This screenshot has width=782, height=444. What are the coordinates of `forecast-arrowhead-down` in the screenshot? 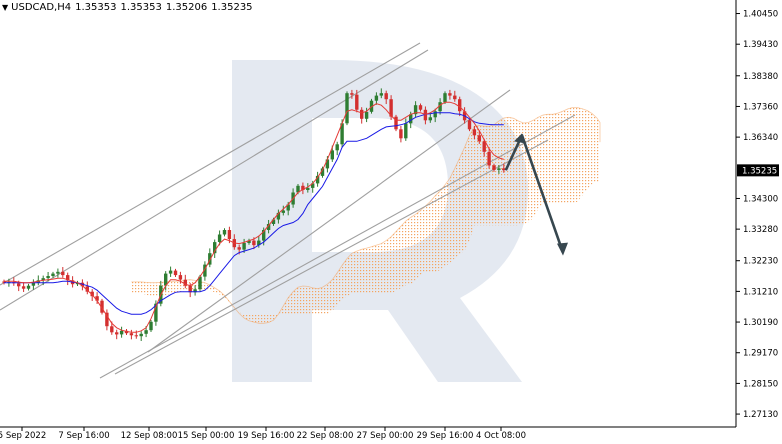 It's located at (562, 249).